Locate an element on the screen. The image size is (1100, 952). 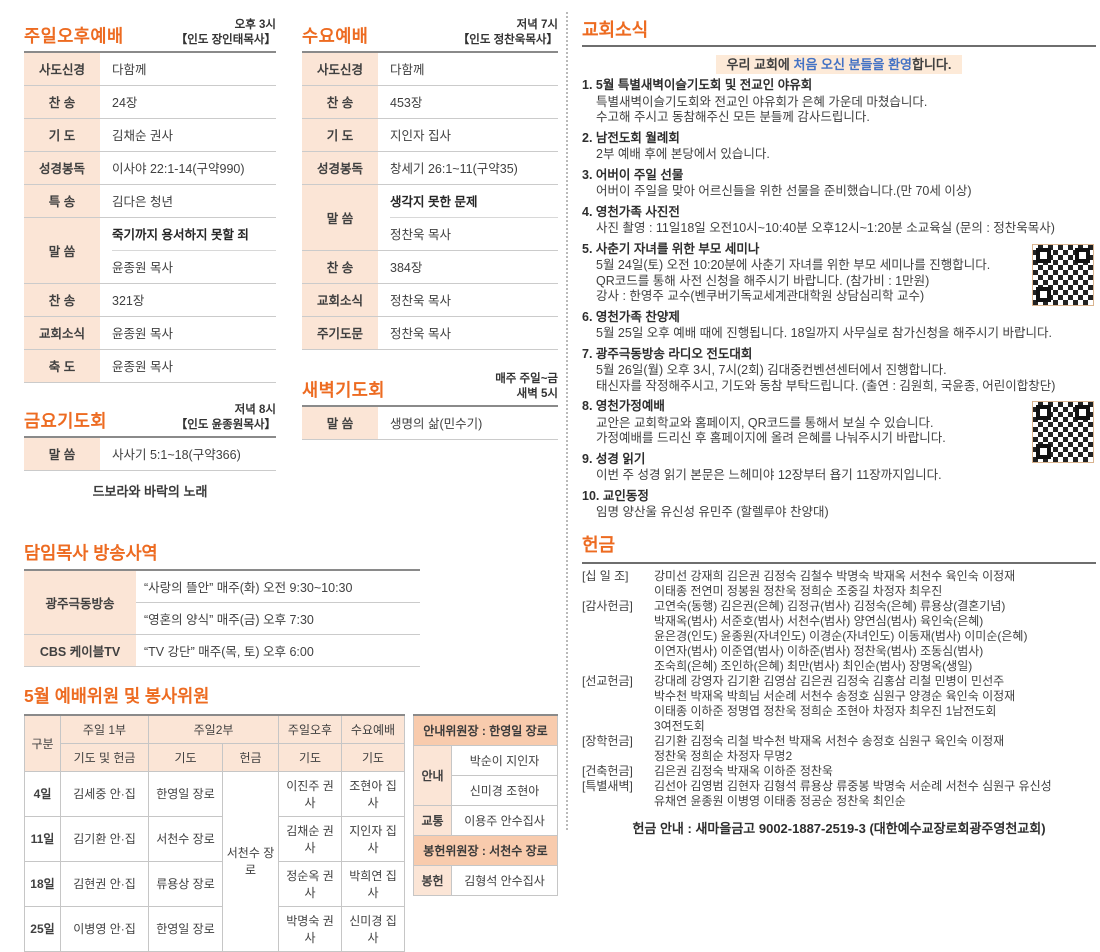
service-time-leader: 매주 주일~금 새벽 5시 is located at coordinates (526, 387).